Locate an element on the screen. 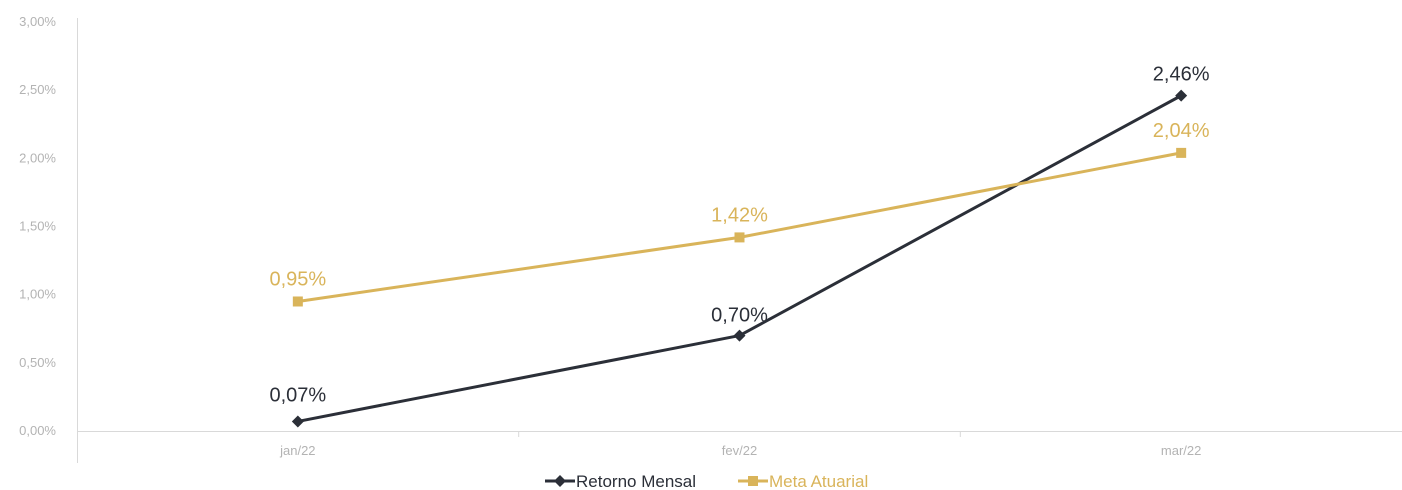  data-label: 0,07% is located at coordinates (297, 395).